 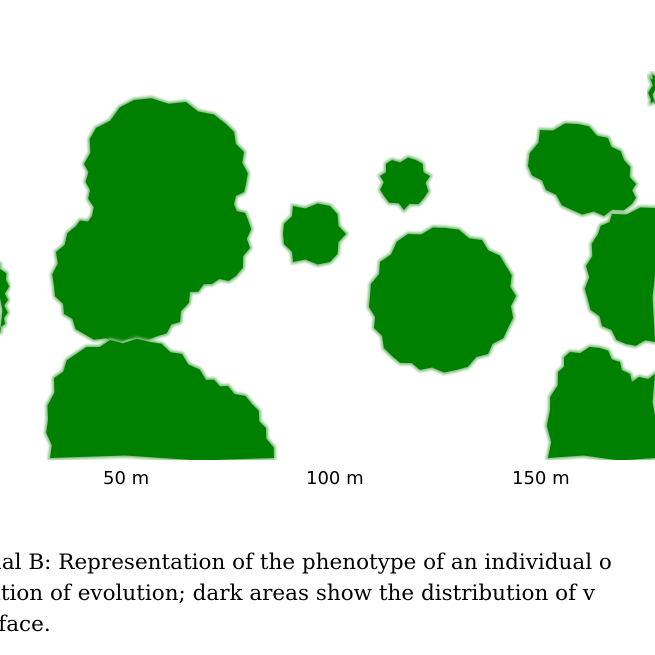 What do you see at coordinates (619, 276) in the screenshot?
I see `patch-right-middle` at bounding box center [619, 276].